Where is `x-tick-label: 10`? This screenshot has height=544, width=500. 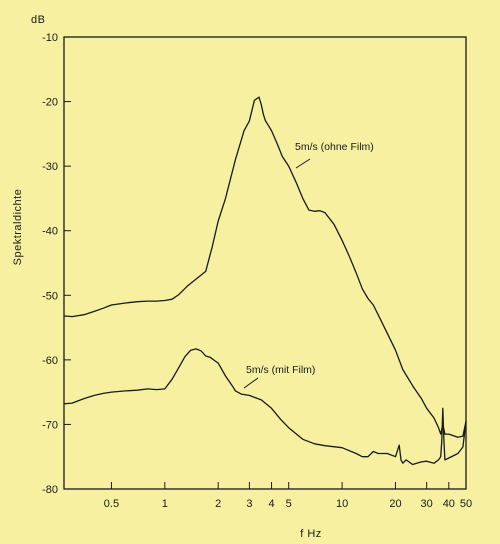
x-tick-label: 10 is located at coordinates (342, 504).